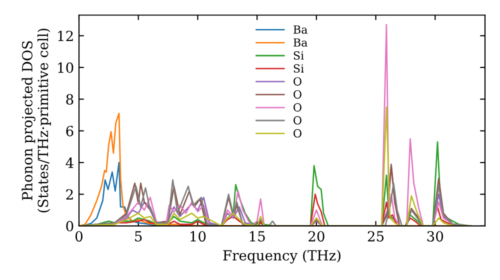 The height and width of the screenshot is (280, 500). I want to click on x-axis-title: Frequency (THz), so click(281, 257).